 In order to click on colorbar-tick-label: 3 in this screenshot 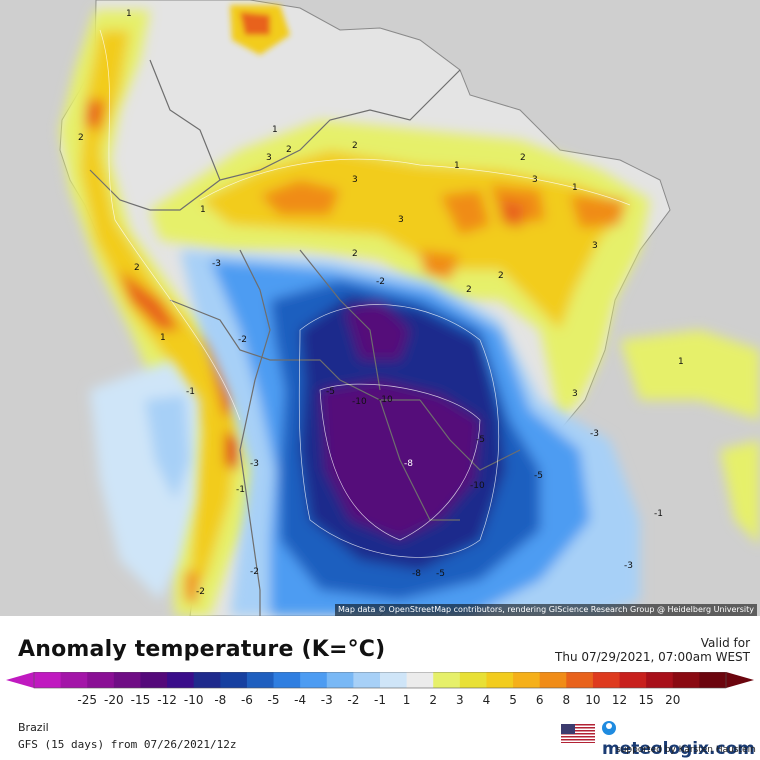, I will do `click(460, 700)`.